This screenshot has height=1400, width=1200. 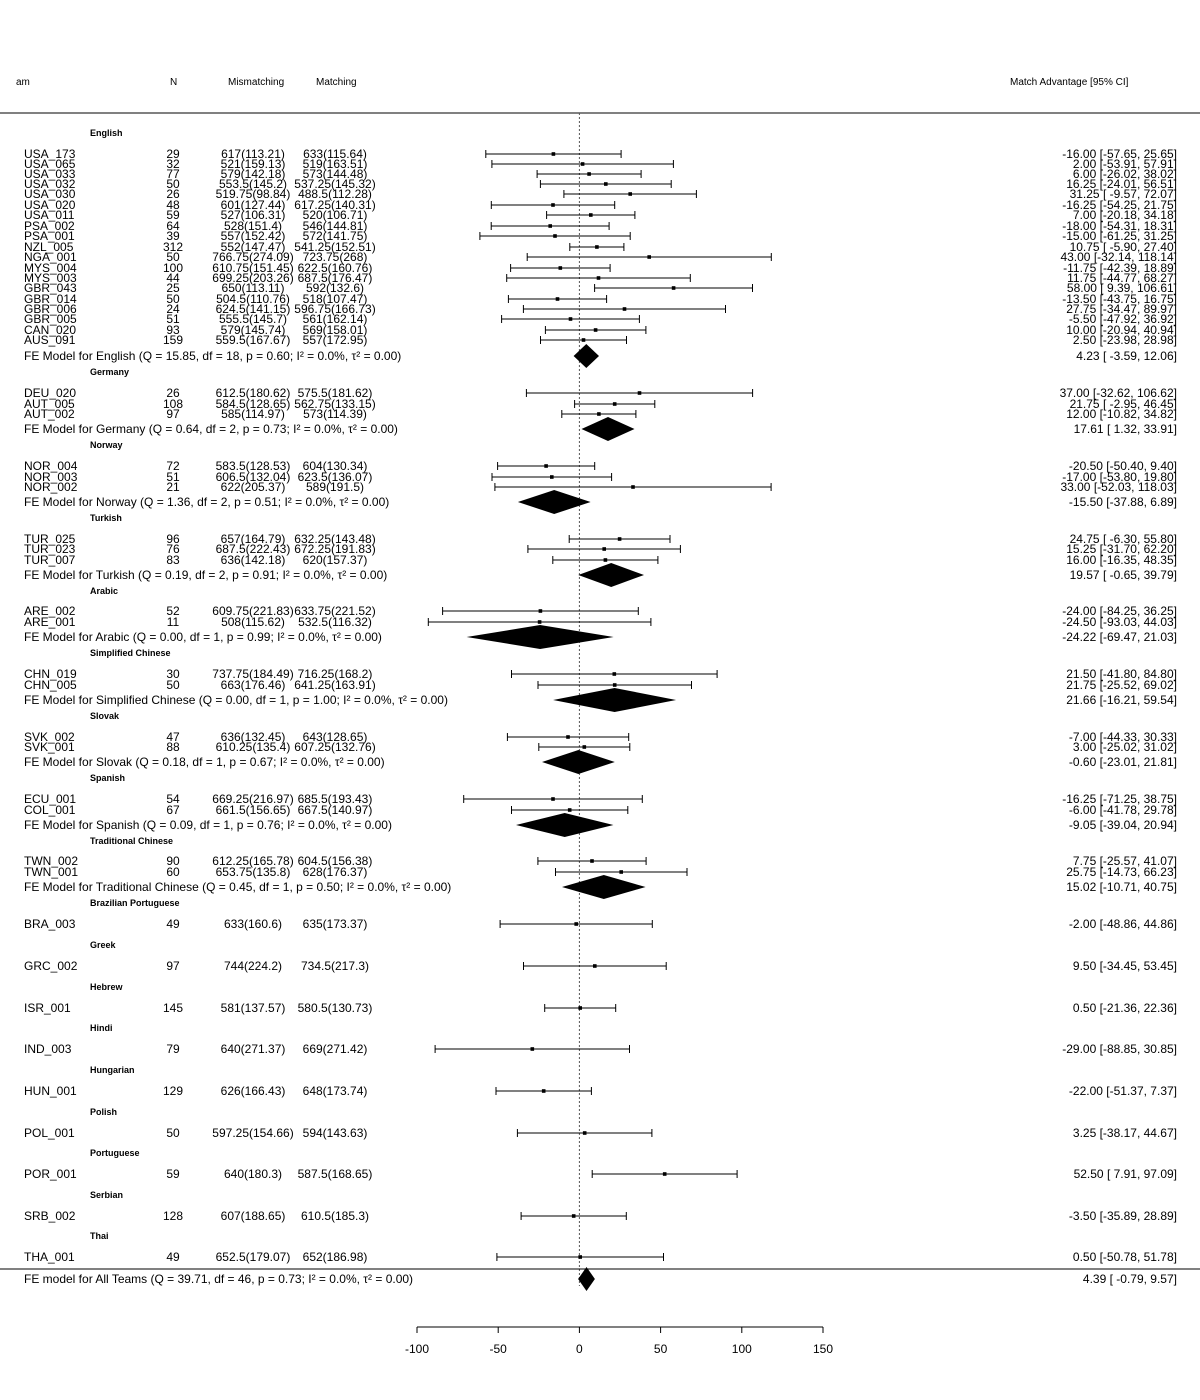 What do you see at coordinates (50, 393) in the screenshot?
I see `study-team: DEU_020` at bounding box center [50, 393].